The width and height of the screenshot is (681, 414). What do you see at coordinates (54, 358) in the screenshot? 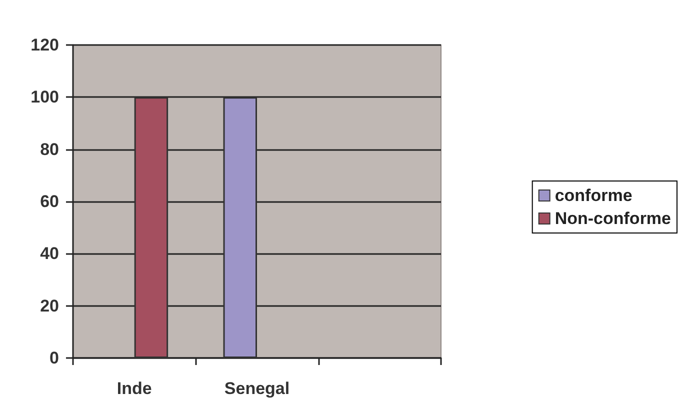
I see `y-tick-label: 0` at bounding box center [54, 358].